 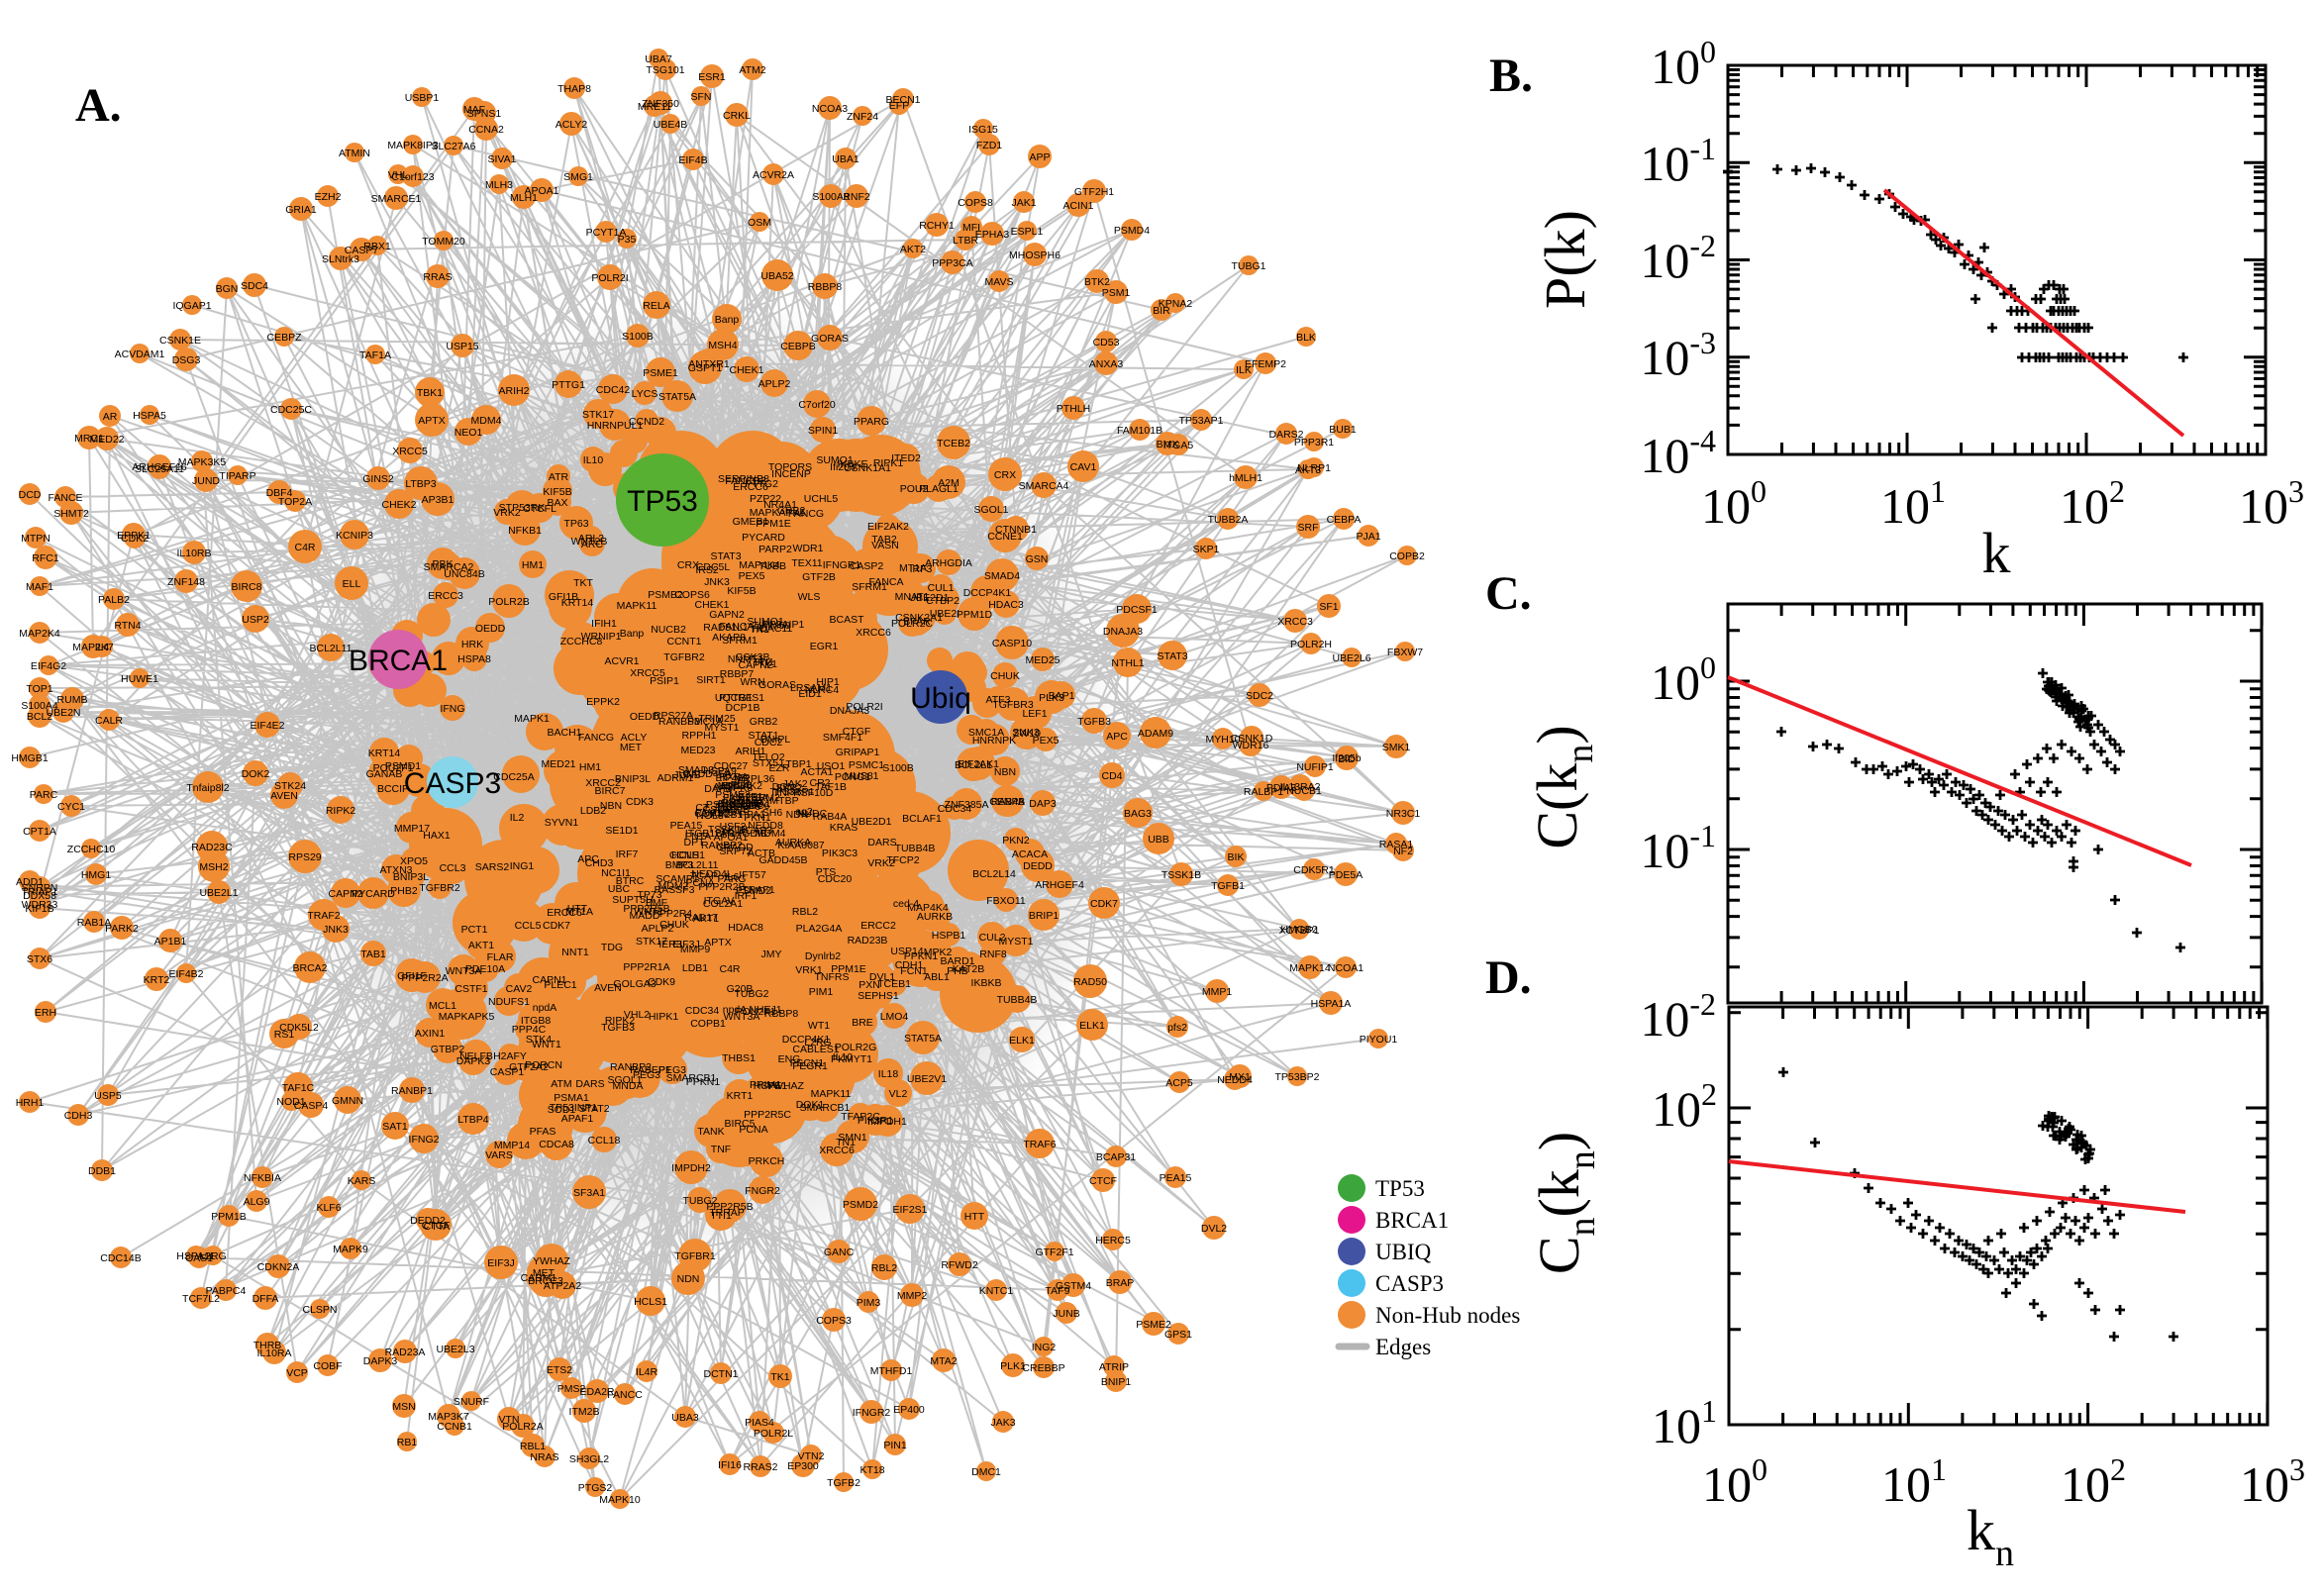 What do you see at coordinates (691, 1078) in the screenshot?
I see `svg-text: SMARCB1` at bounding box center [691, 1078].